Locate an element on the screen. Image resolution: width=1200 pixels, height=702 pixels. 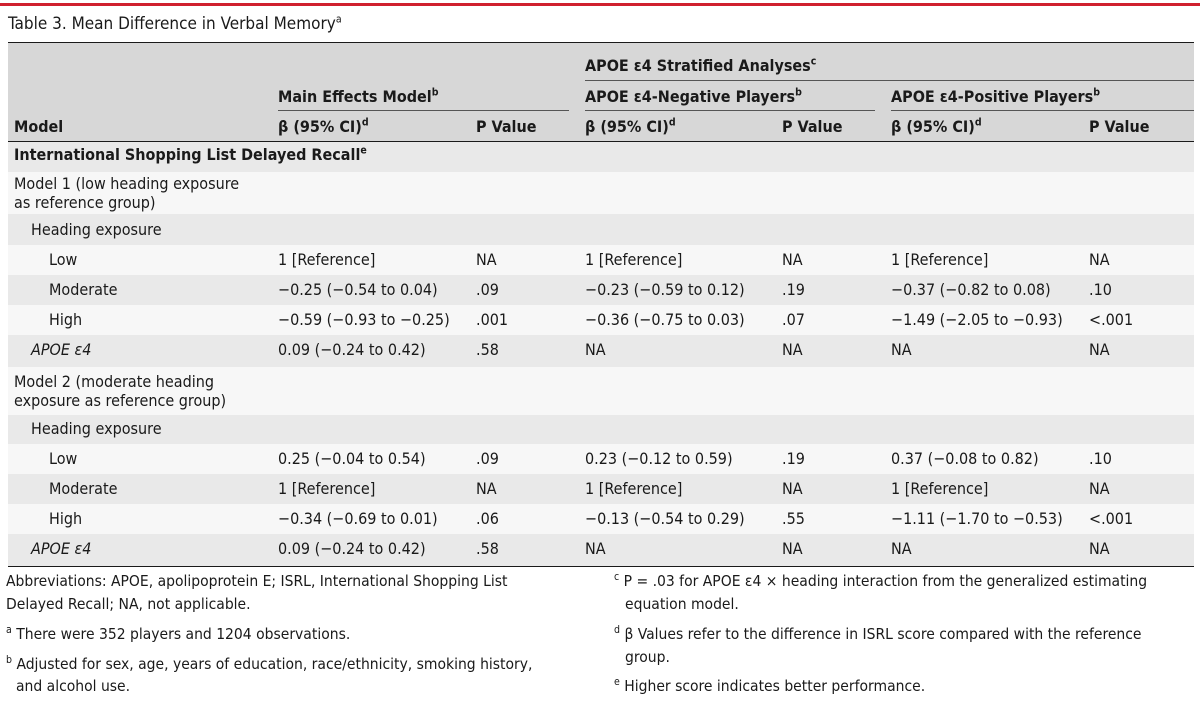
header-beta-negative-sup: d is located at coordinates (672, 122).